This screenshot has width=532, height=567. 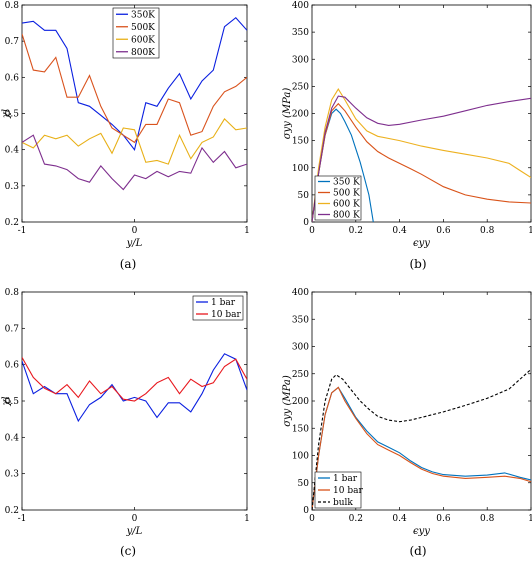 I want to click on legend-label: 800 K, so click(x=346, y=216).